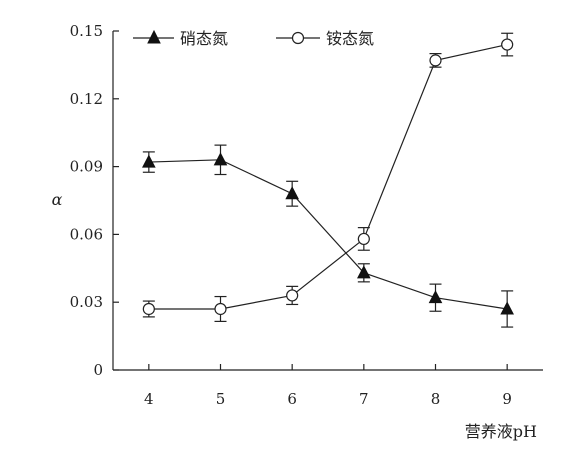 This screenshot has height=461, width=563. What do you see at coordinates (86, 31) in the screenshot?
I see `y-tick-label: 0.15` at bounding box center [86, 31].